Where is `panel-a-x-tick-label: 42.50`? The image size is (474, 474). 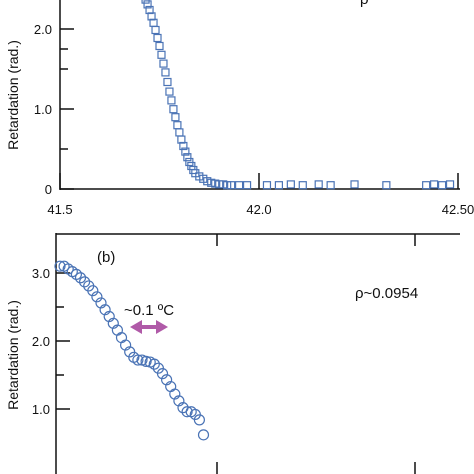
panel-a-x-tick-label: 42.50 is located at coordinates (458, 209).